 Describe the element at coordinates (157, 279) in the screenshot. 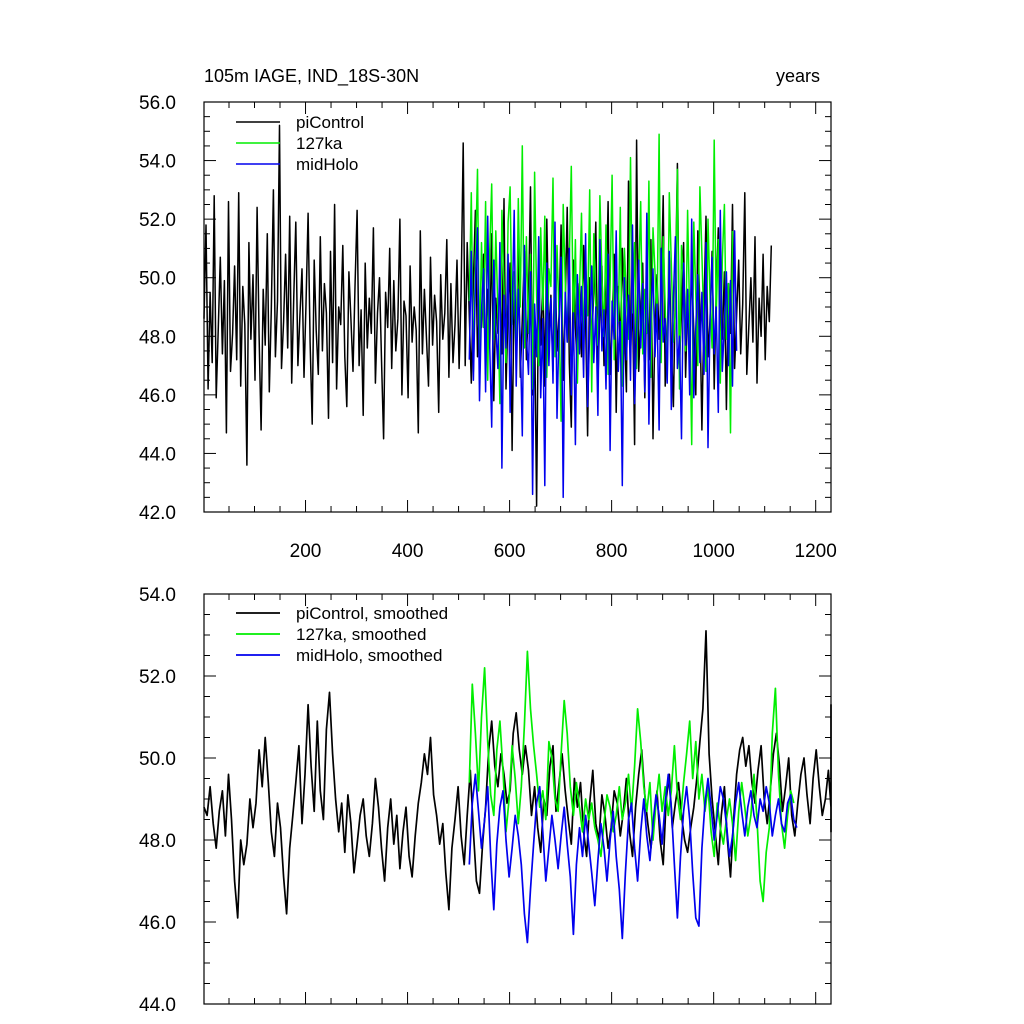

I see `top-y-tick-label: 50.0` at that location.